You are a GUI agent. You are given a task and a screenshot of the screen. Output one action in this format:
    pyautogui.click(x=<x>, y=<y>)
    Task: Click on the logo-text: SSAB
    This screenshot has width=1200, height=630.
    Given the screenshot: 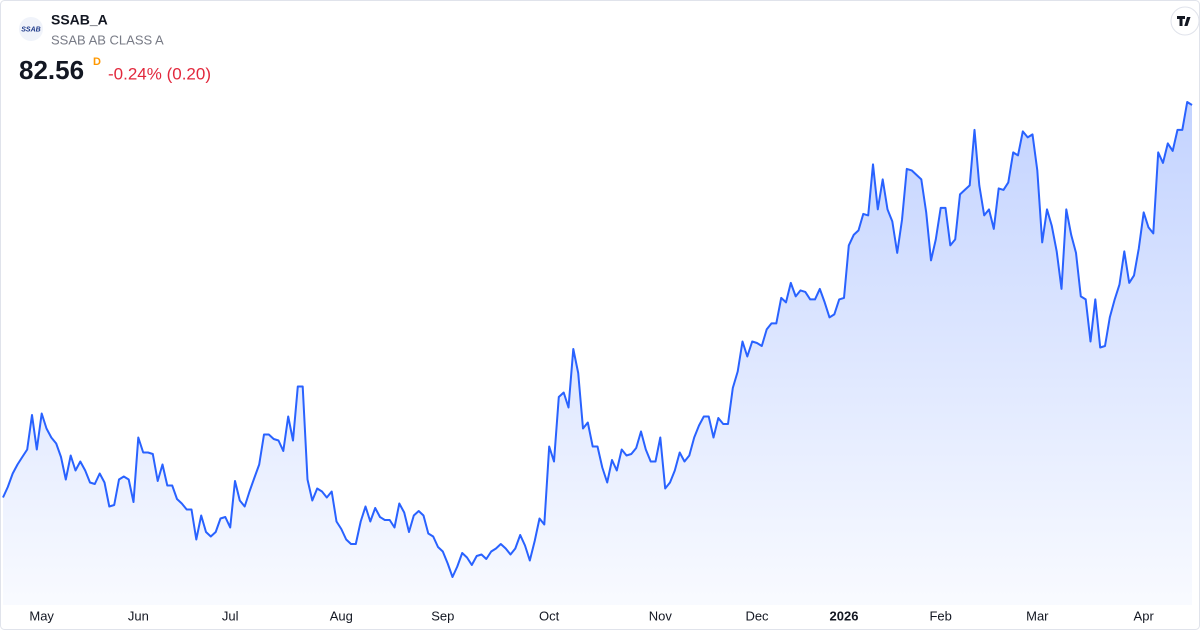 What is the action you would take?
    pyautogui.click(x=30, y=29)
    